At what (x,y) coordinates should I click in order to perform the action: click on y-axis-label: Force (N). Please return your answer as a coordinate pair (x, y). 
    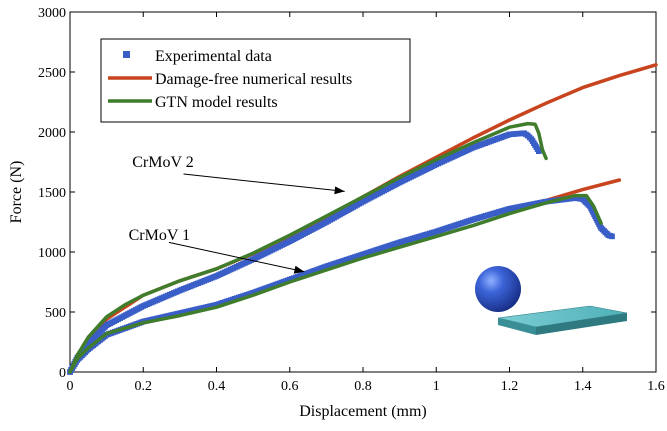
    Looking at the image, I should click on (16, 192).